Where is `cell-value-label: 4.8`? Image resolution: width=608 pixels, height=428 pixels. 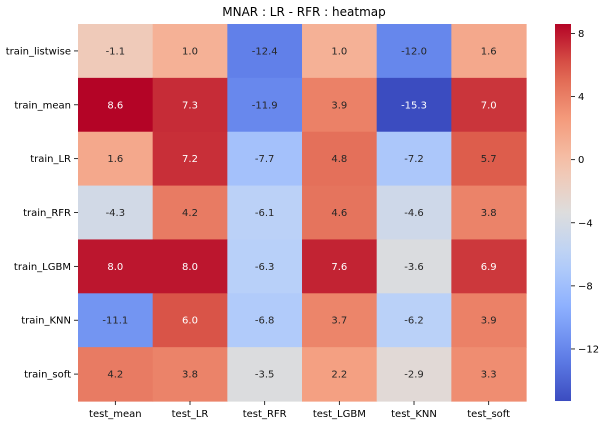 cell-value-label: 4.8 is located at coordinates (339, 159).